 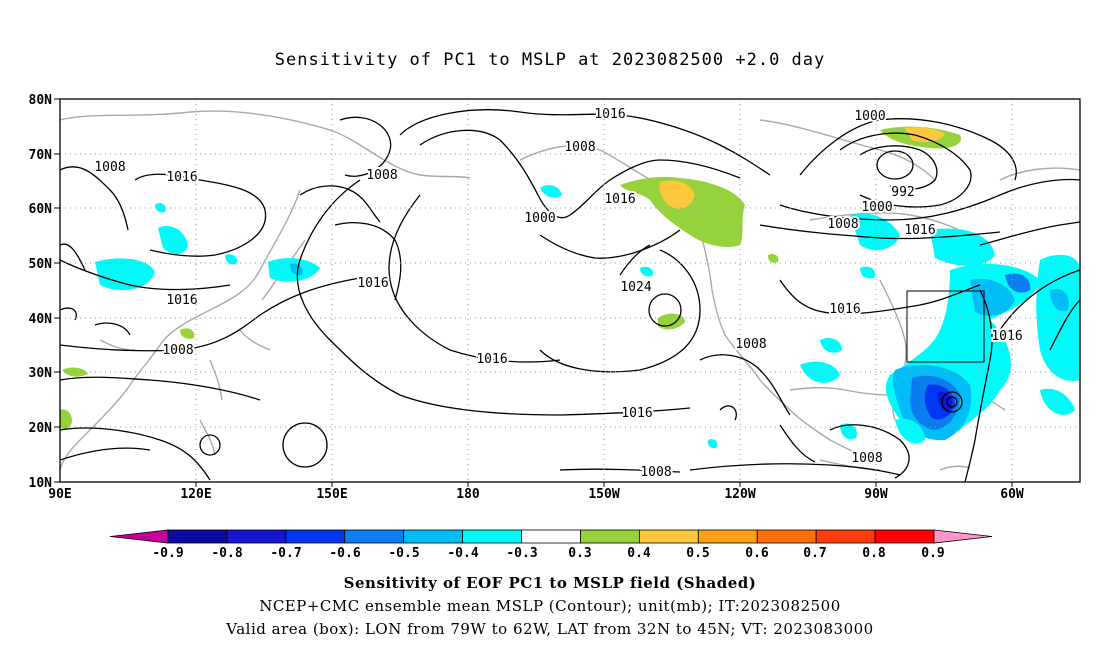 What do you see at coordinates (536, 492) in the screenshot?
I see `longitude-axis: 90E 120E 150E 180 150W 120W 90W 60W` at bounding box center [536, 492].